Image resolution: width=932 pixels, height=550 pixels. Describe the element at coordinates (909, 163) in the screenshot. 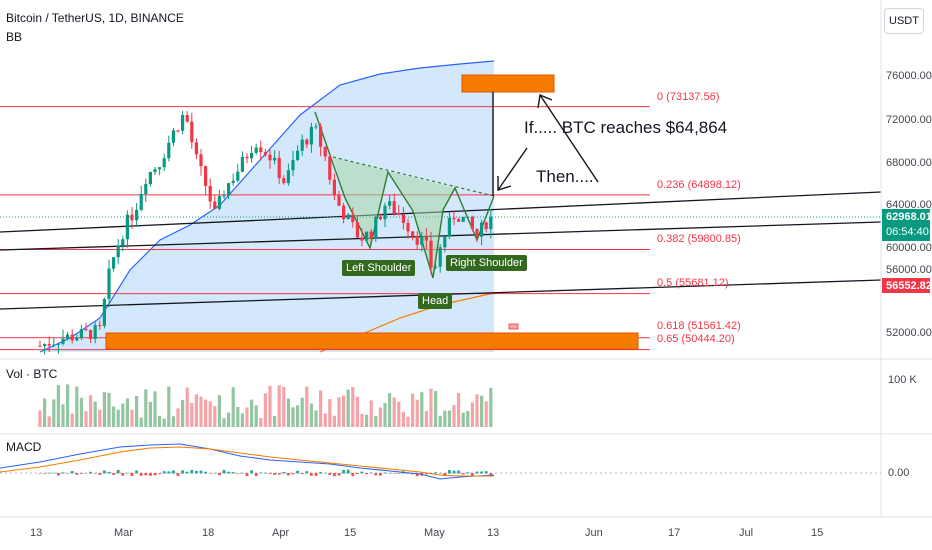

I see `price-tick: 68000.00` at that location.